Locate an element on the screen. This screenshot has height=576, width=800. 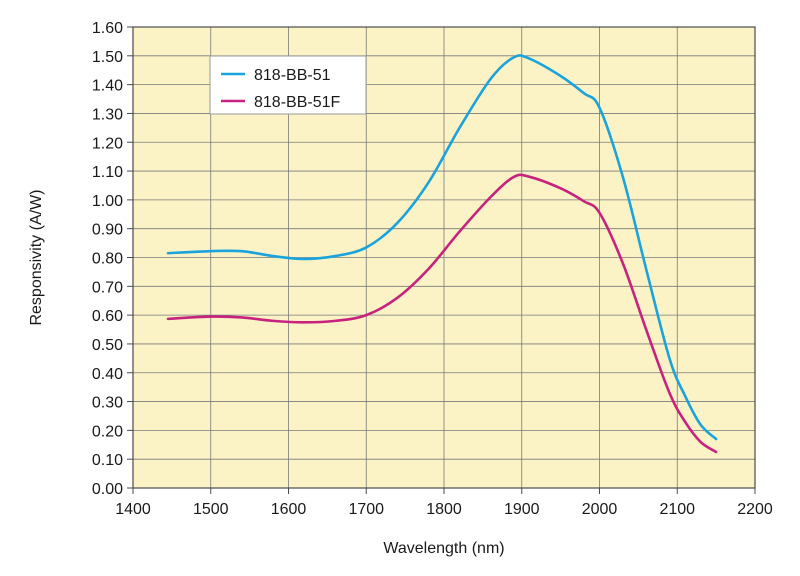
y-tick-label-2: 0.20 is located at coordinates (107, 431).